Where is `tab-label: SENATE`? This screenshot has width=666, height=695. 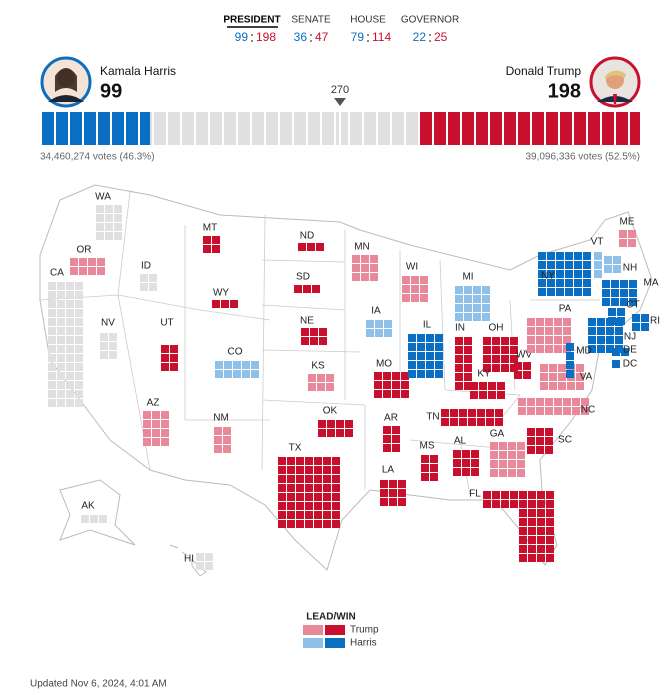
tab-label: SENATE is located at coordinates (311, 20).